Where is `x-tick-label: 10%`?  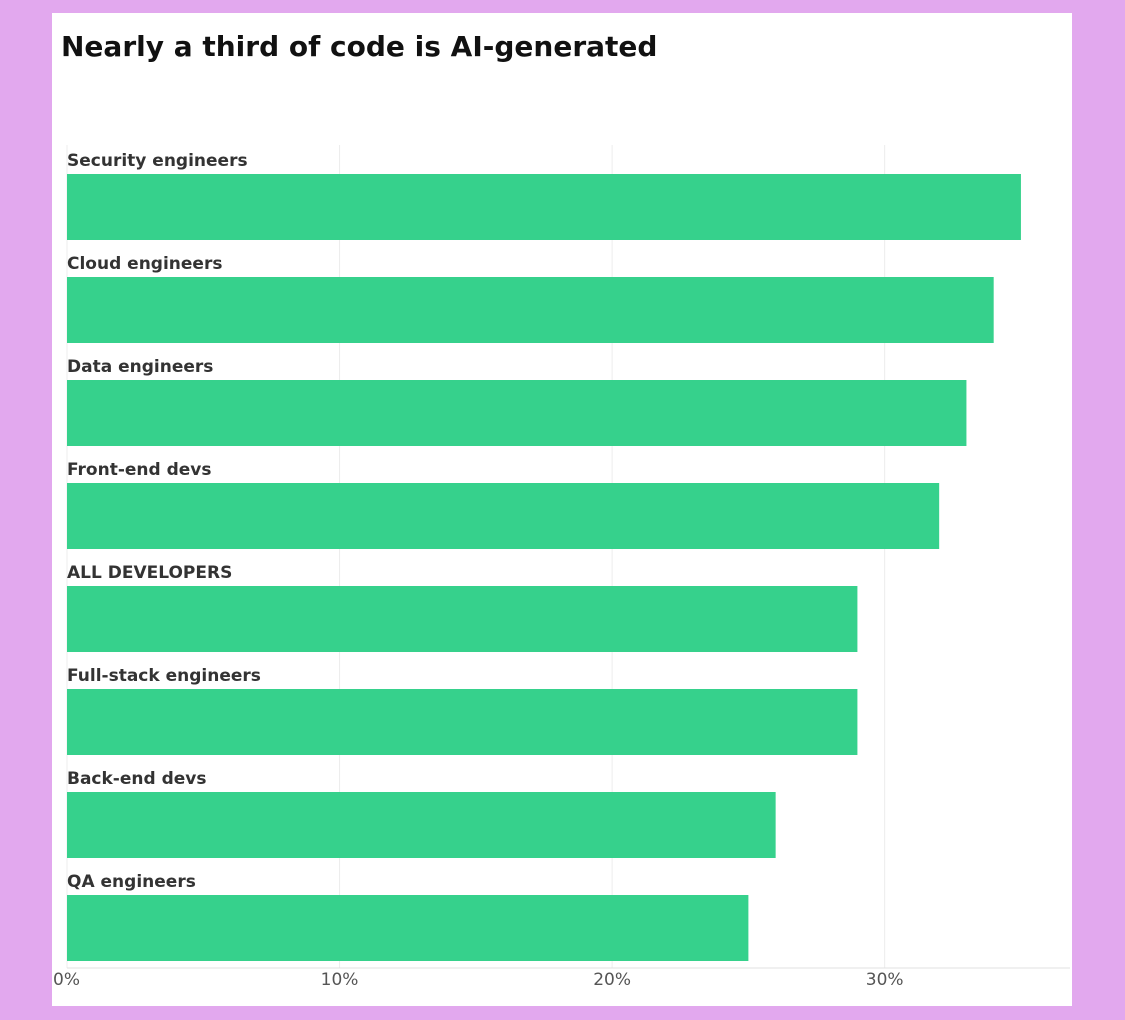 x-tick-label: 10% is located at coordinates (340, 980).